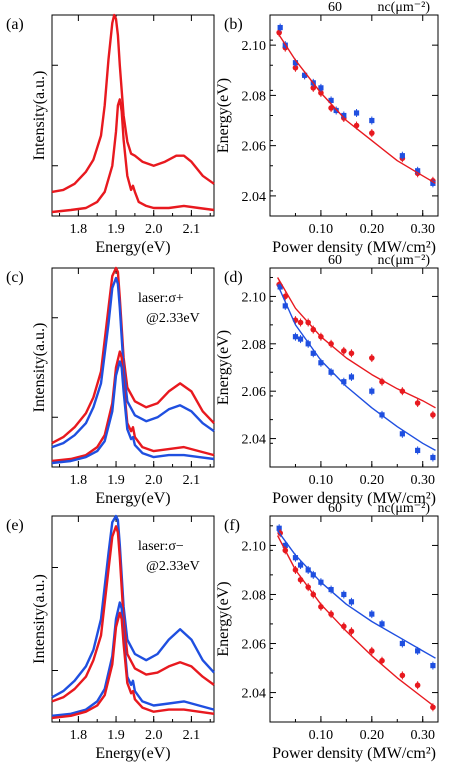  What do you see at coordinates (15, 525) in the screenshot?
I see `panel-label: (e)` at bounding box center [15, 525].